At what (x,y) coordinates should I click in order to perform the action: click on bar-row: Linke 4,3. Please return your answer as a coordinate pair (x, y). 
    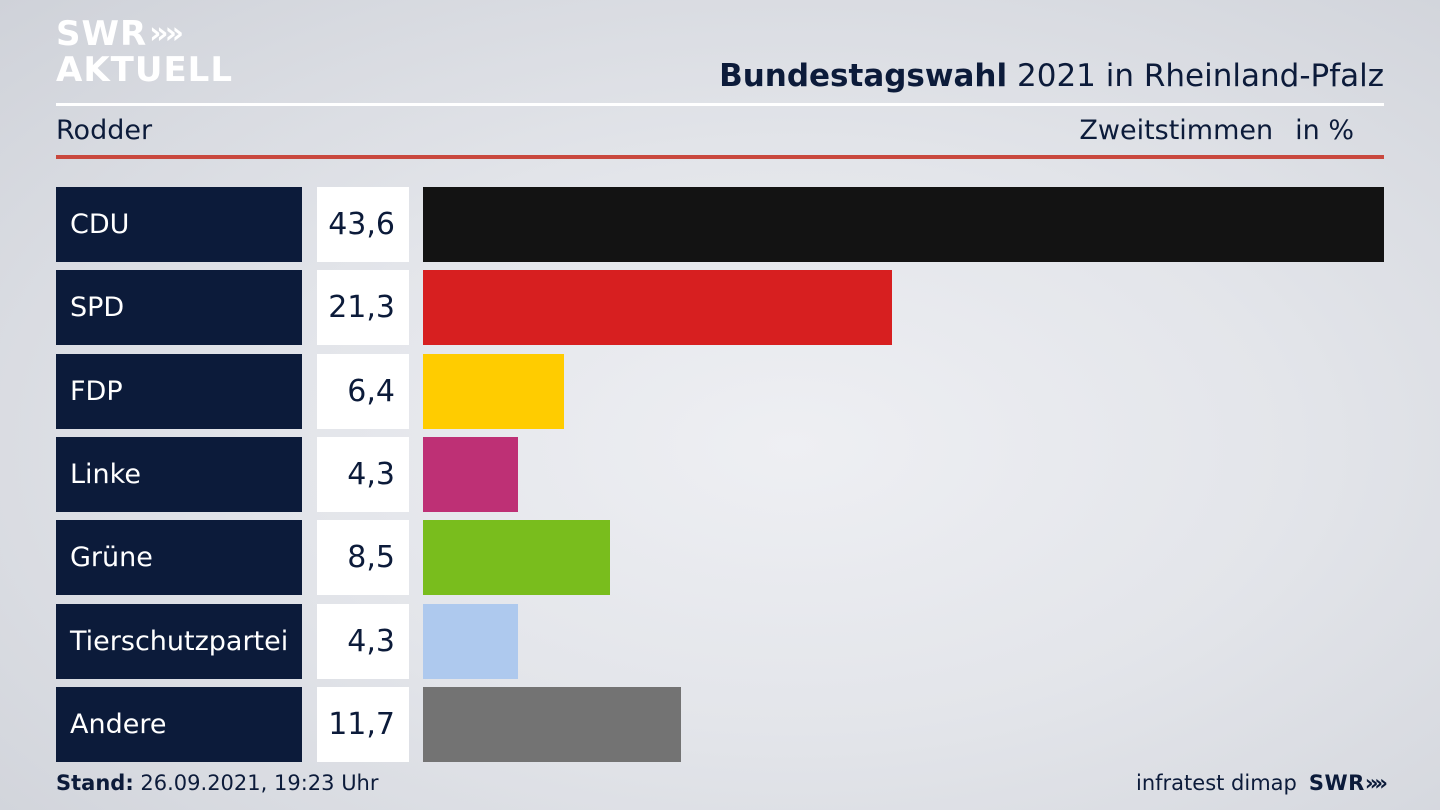
    Looking at the image, I should click on (720, 474).